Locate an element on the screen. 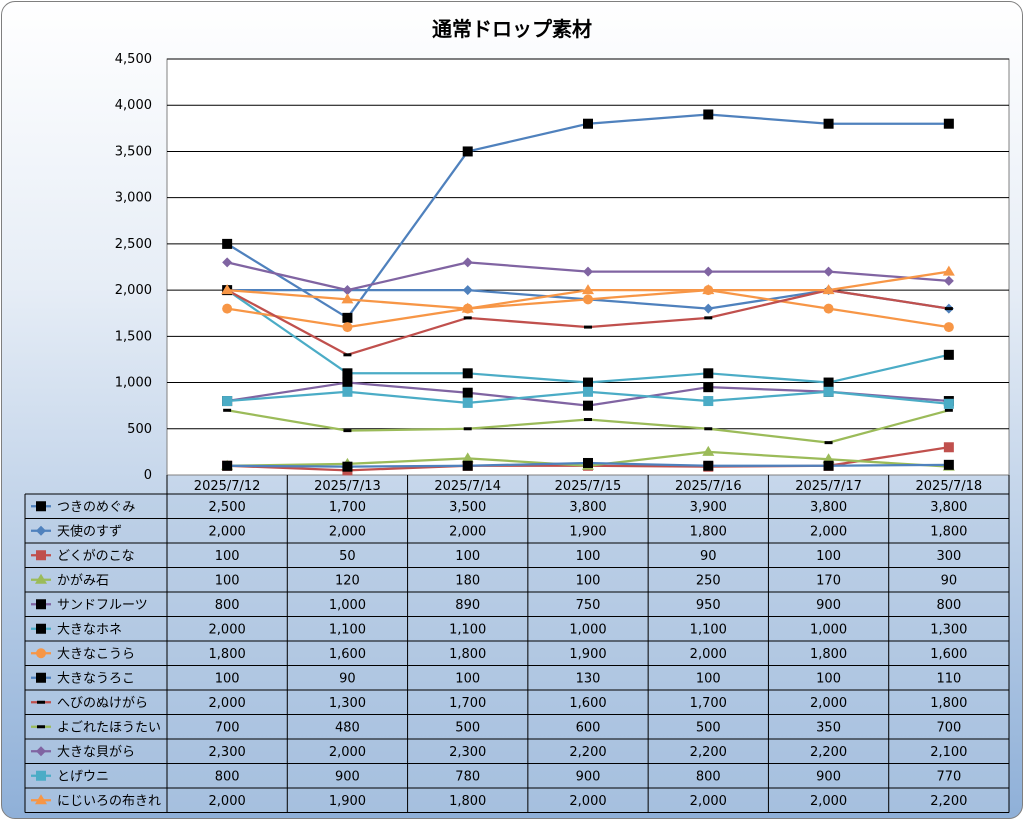  series-name: つきのめぐみ is located at coordinates (96, 507).